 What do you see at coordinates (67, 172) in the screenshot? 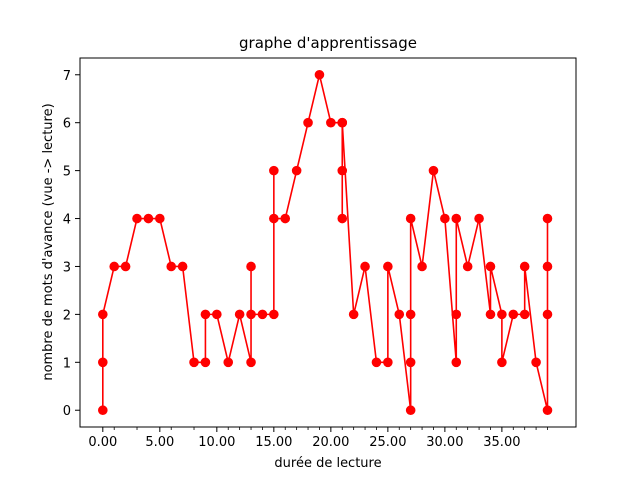
I see `y-tick-label: 5` at bounding box center [67, 172].